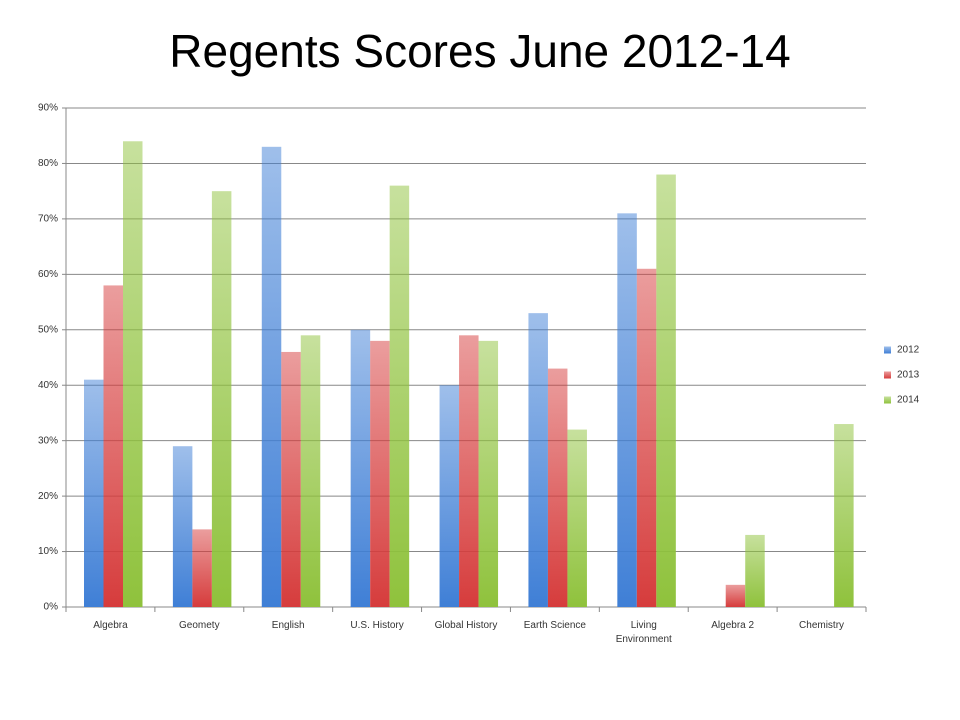 Image resolution: width=960 pixels, height=720 pixels. Describe the element at coordinates (908, 400) in the screenshot. I see `legend-label: 2014` at that location.